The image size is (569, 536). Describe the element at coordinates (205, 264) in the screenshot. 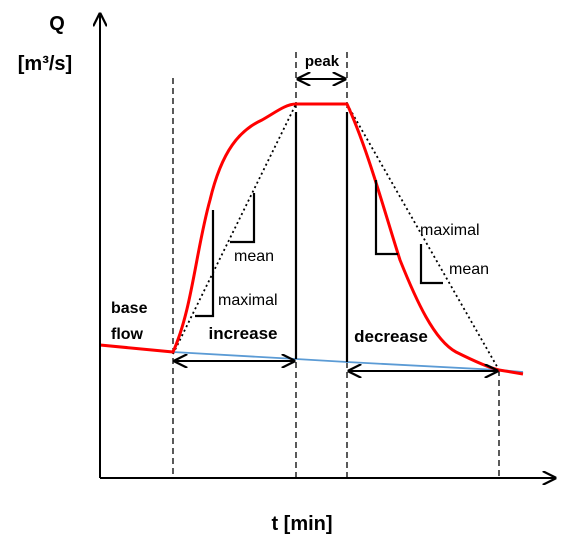

I see `rise-maximal-slope-marker` at that location.